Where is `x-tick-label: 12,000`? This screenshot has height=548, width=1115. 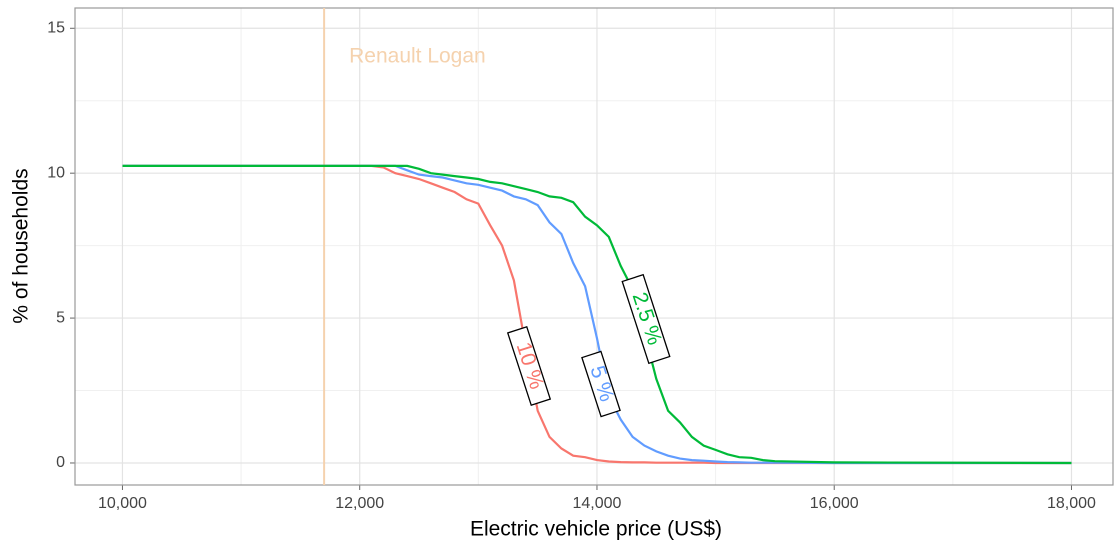
x-tick-label: 12,000 is located at coordinates (359, 503).